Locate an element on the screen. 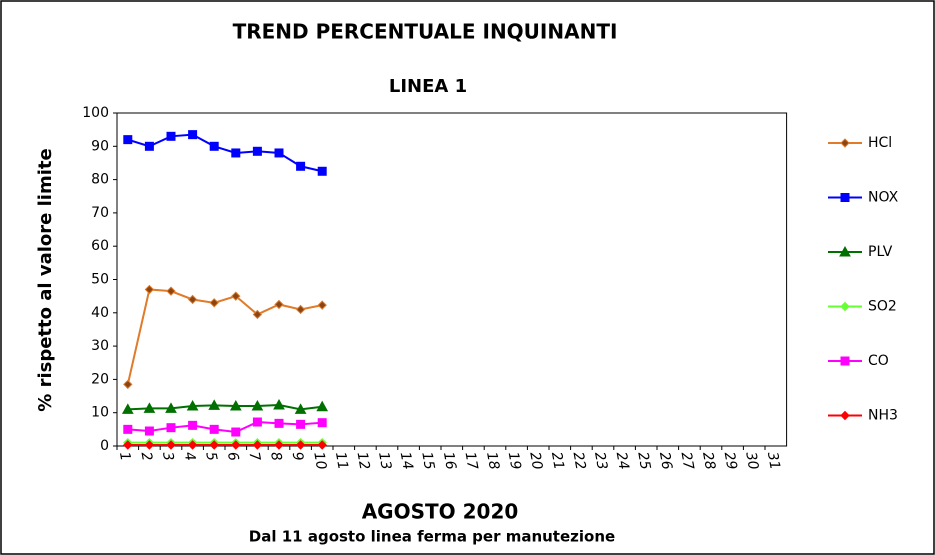  chart-subtitle: LINEA 1 is located at coordinates (428, 86).